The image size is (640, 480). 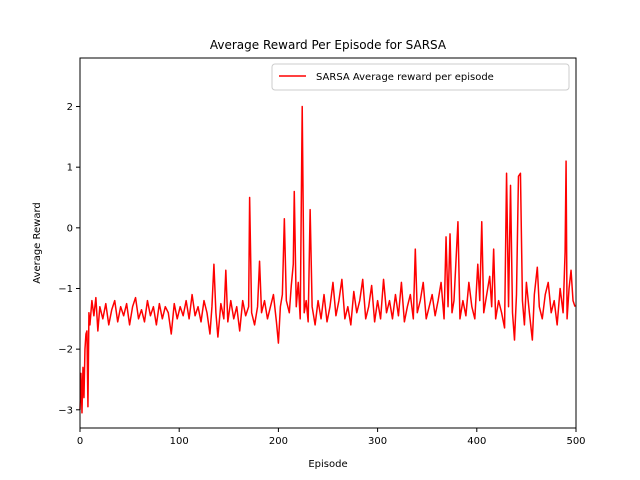 I want to click on x-tick-label: 200, so click(x=278, y=441).